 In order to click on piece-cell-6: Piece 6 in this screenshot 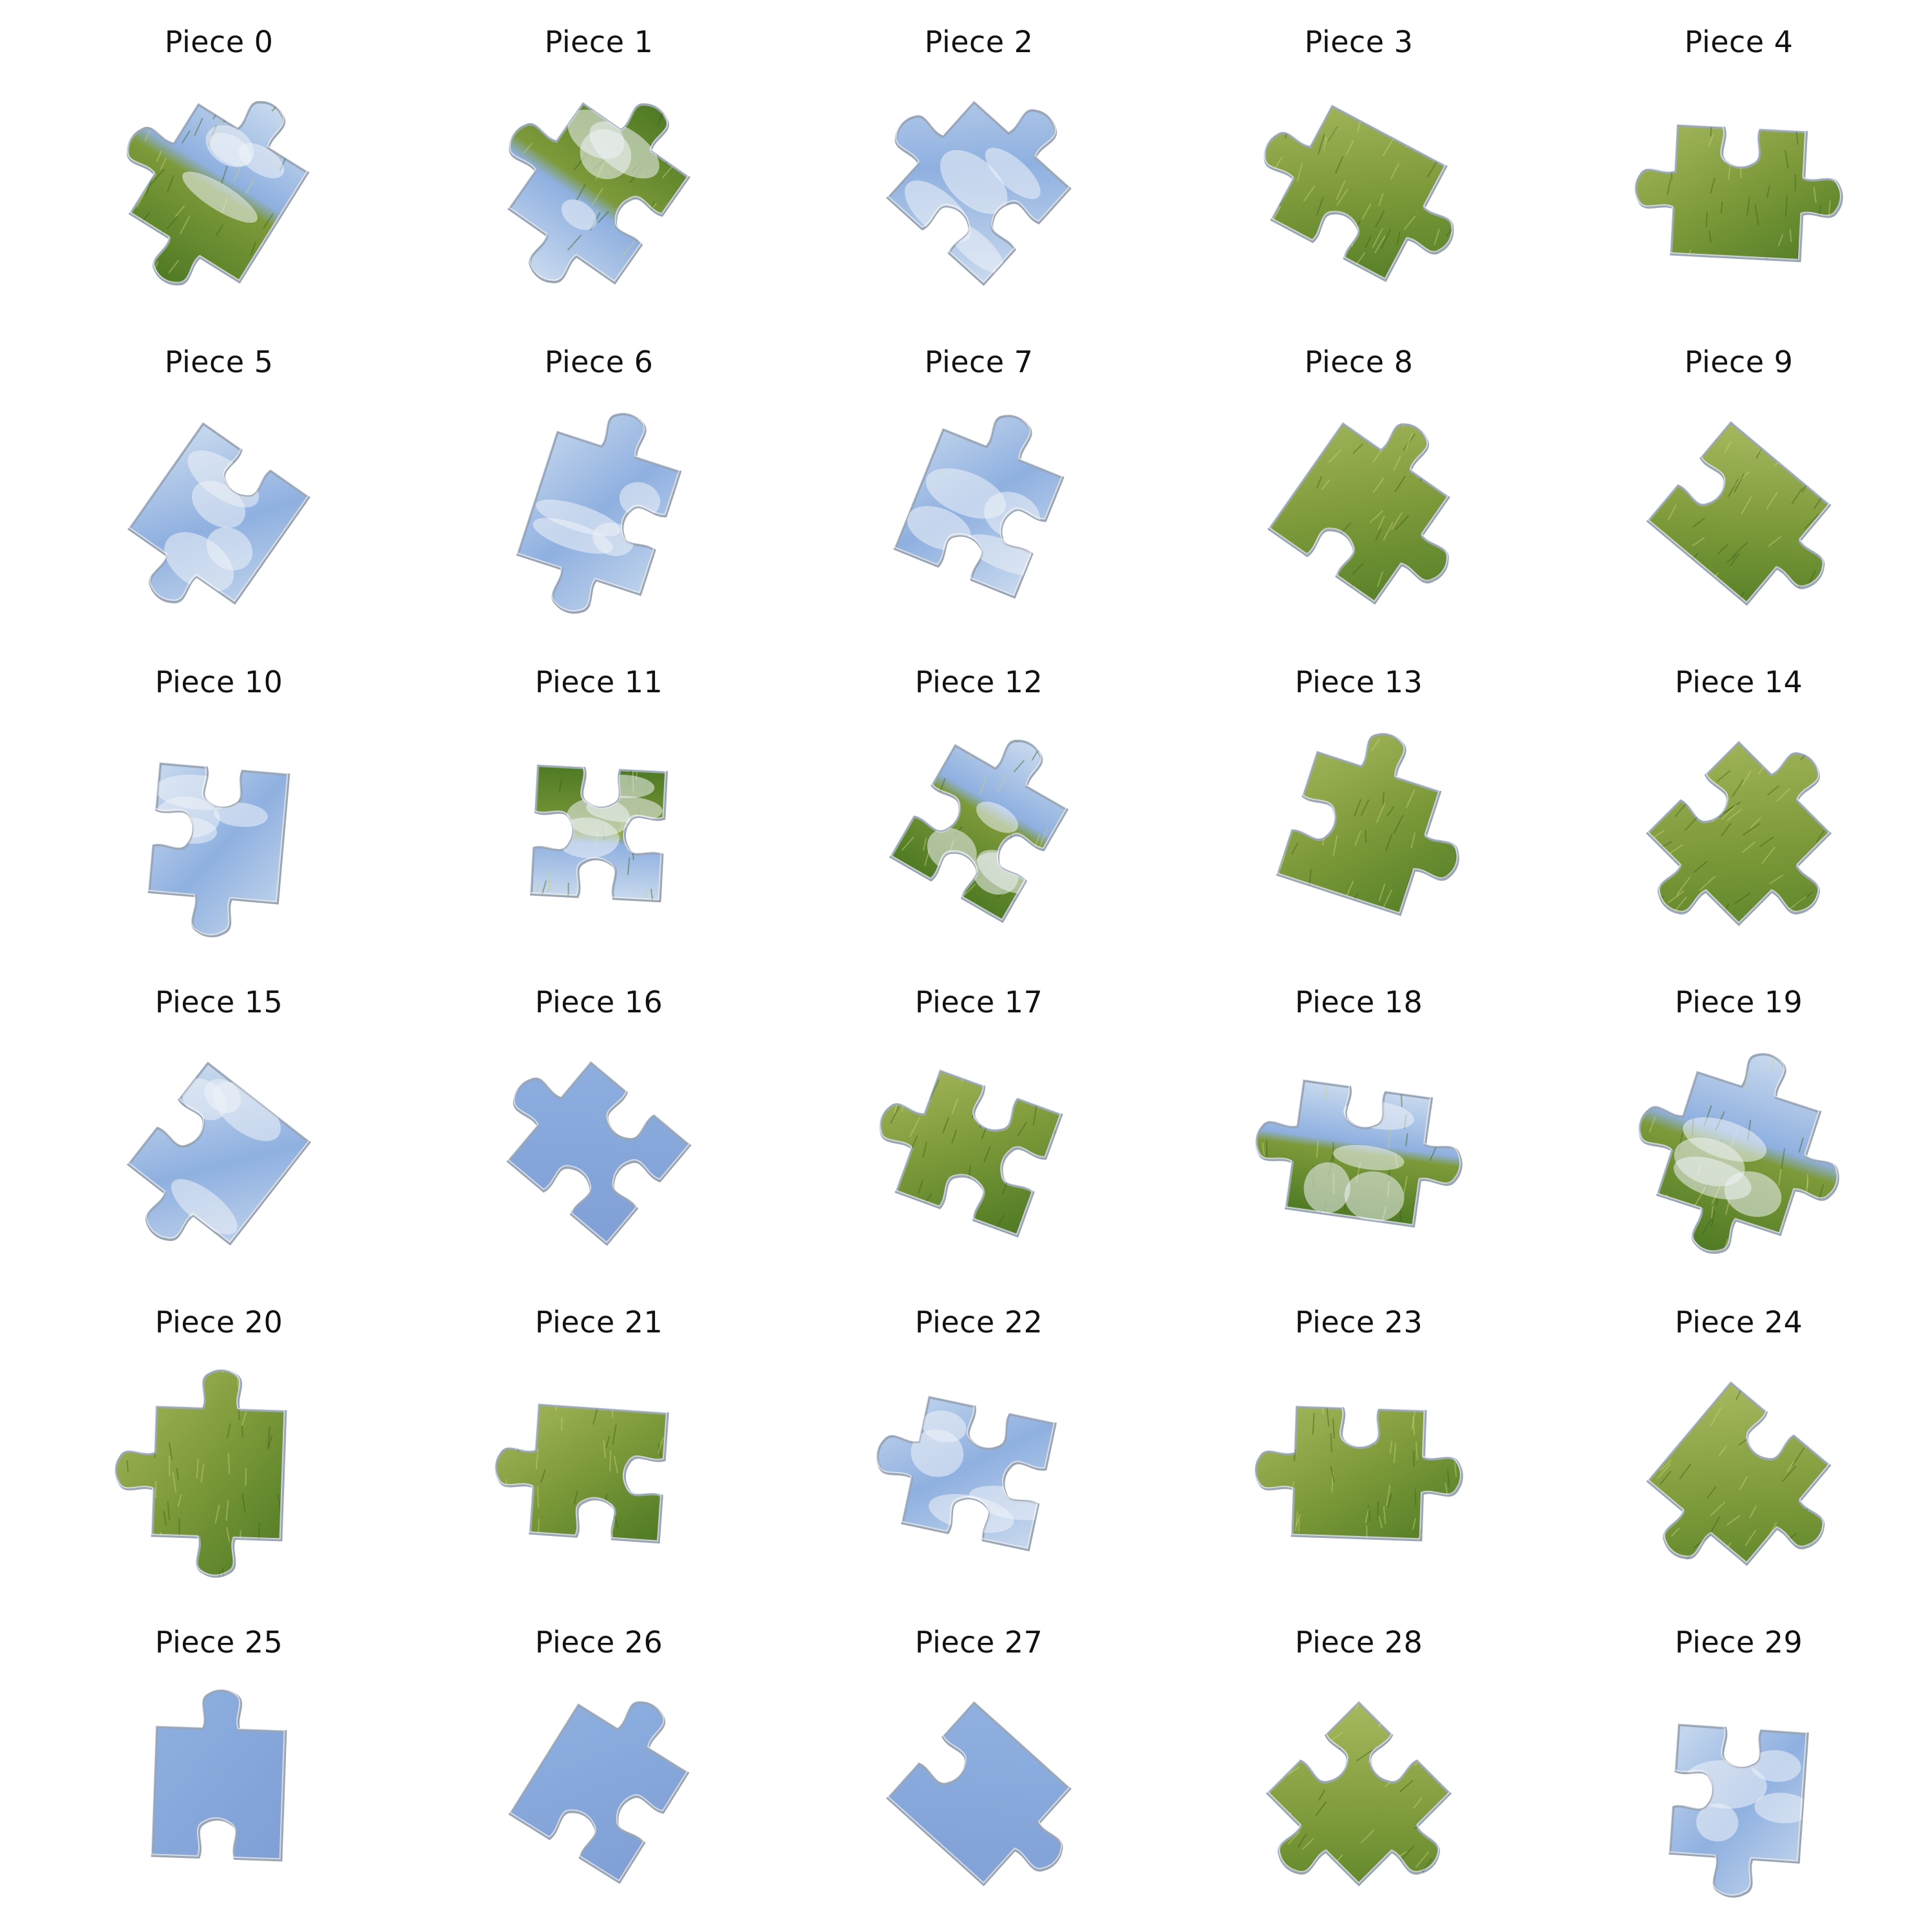, I will do `click(599, 481)`.